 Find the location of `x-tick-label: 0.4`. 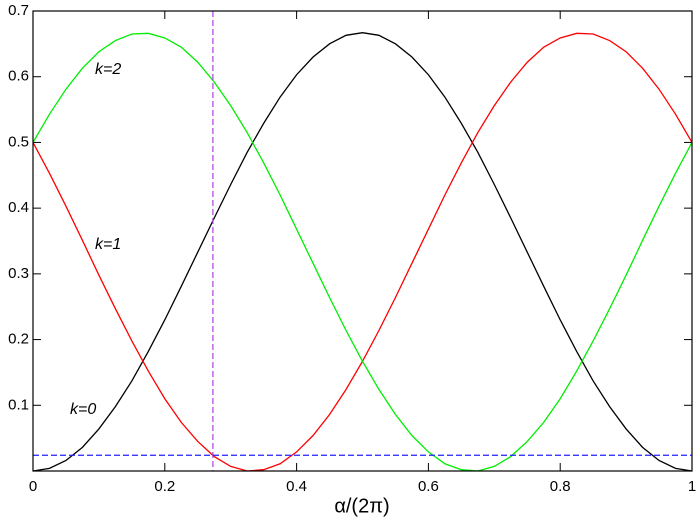

x-tick-label: 0.4 is located at coordinates (296, 486).